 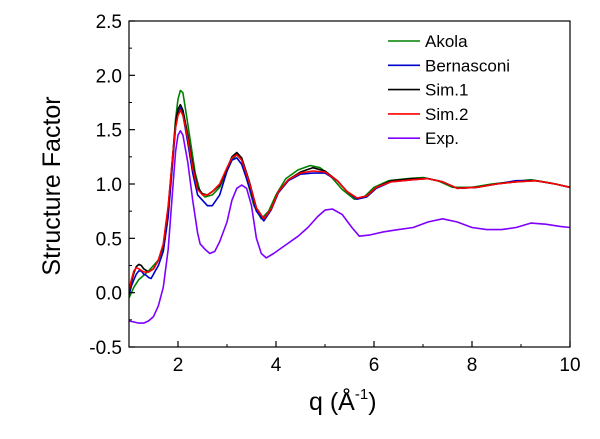 What do you see at coordinates (467, 65) in the screenshot?
I see `legend-label-bernasconi: Bernasconi` at bounding box center [467, 65].